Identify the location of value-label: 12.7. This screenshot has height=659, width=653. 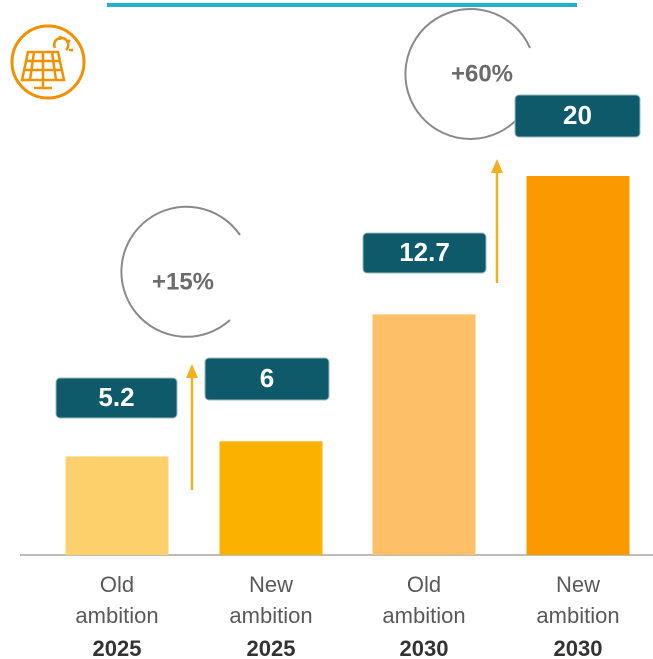
(424, 252).